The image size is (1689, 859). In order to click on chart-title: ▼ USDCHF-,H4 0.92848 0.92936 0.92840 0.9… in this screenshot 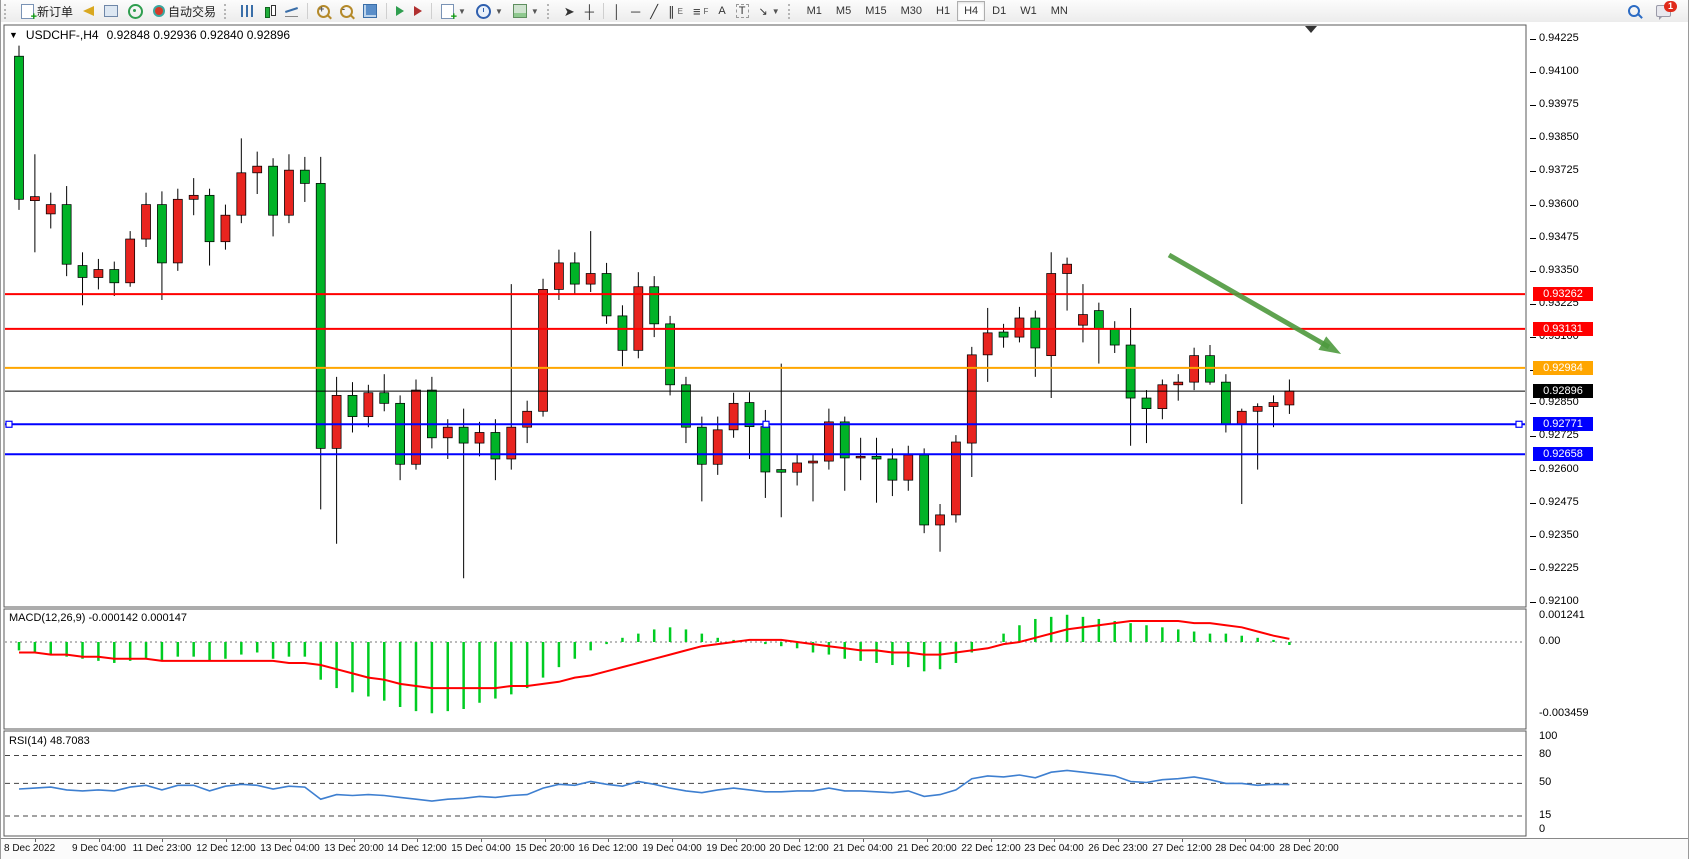, I will do `click(149, 35)`.